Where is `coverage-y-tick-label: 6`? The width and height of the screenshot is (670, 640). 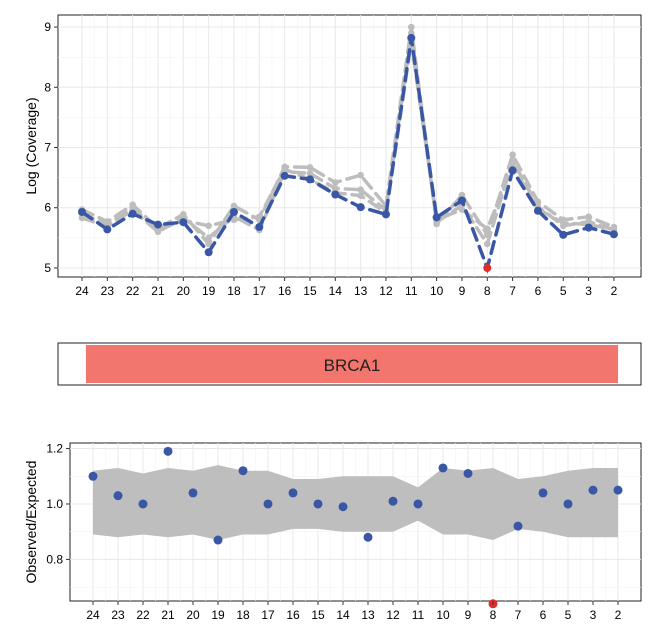 coverage-y-tick-label: 6 is located at coordinates (47, 208).